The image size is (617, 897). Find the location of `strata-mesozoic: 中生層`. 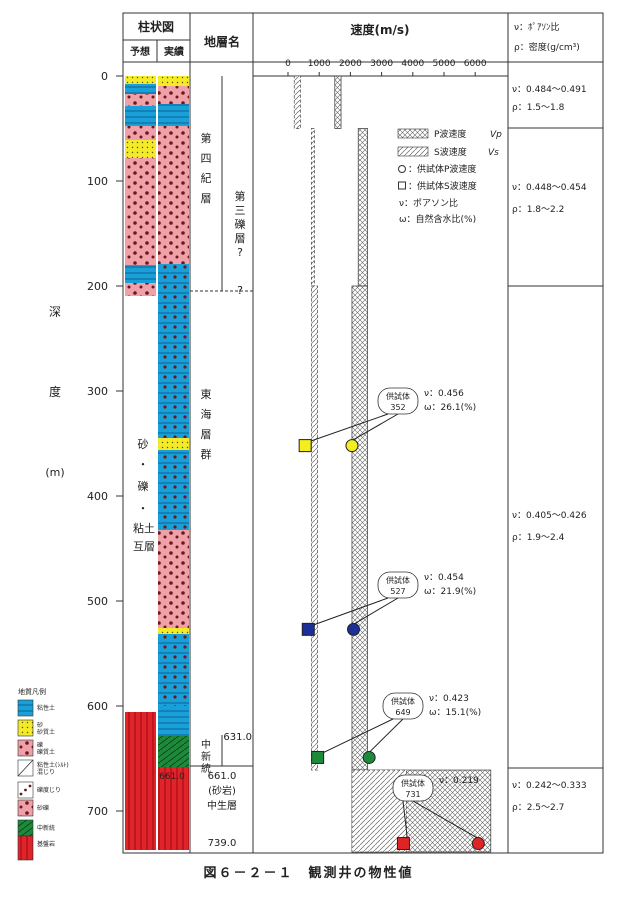

strata-mesozoic: 中生層 is located at coordinates (222, 805).